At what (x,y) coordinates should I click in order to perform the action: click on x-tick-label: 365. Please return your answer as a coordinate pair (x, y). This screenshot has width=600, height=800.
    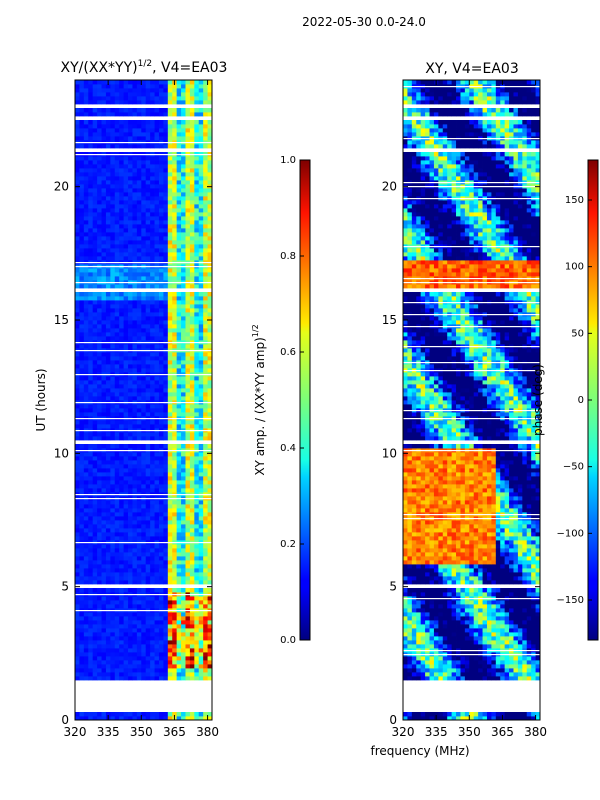
    Looking at the image, I should click on (174, 732).